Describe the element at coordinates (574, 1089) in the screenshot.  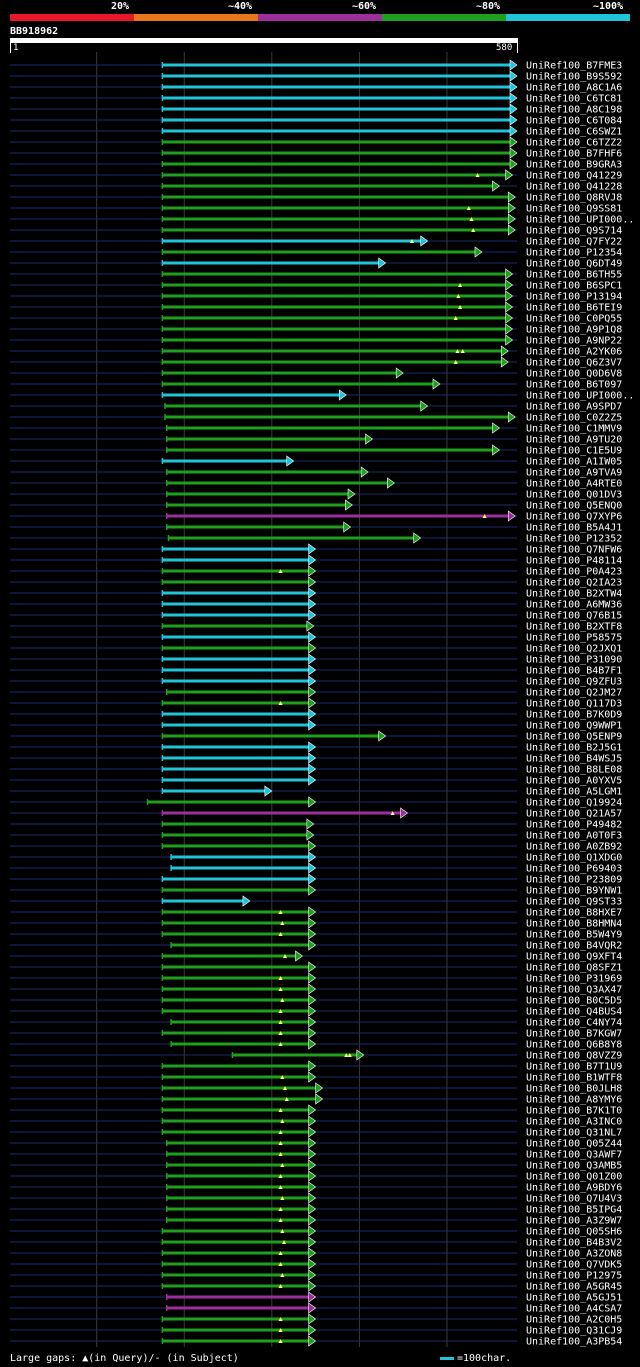
I see `hit-label: UniRef100_B0JLH8` at that location.